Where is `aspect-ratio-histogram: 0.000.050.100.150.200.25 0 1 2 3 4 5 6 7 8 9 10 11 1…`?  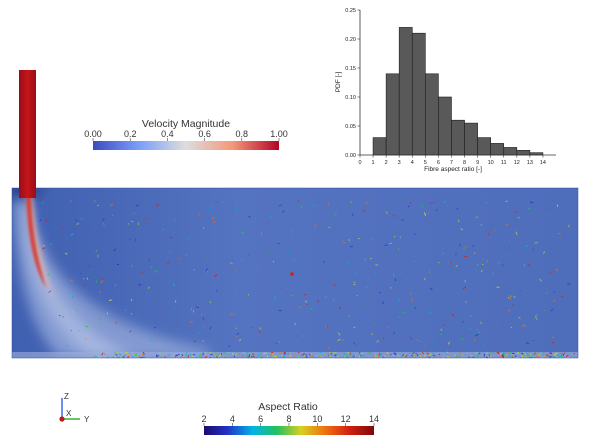
aspect-ratio-histogram: 0.000.050.100.150.200.25 0 1 2 3 4 5 6 7 8 9 10 11 1… is located at coordinates (445, 90).